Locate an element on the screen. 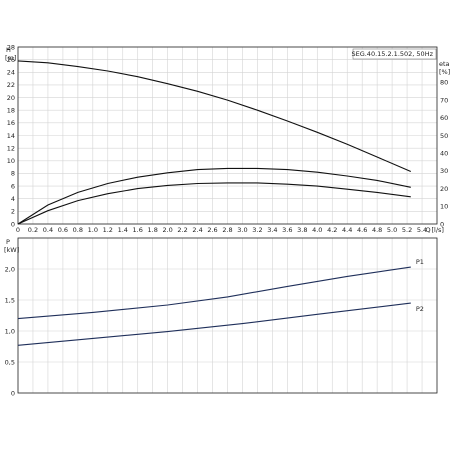 The width and height of the screenshot is (450, 450). y-tick-label: 26 is located at coordinates (11, 60).